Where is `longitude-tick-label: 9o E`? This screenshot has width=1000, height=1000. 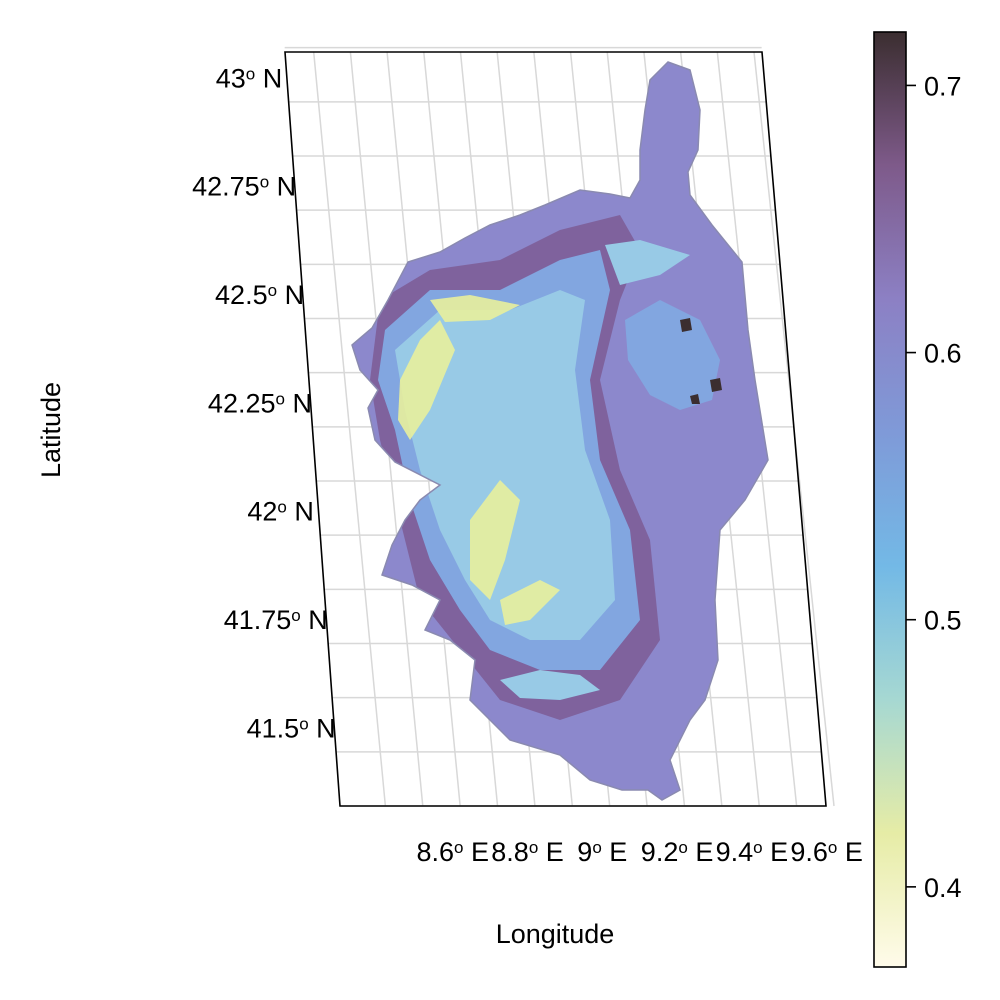 longitude-tick-label: 9o E is located at coordinates (602, 852).